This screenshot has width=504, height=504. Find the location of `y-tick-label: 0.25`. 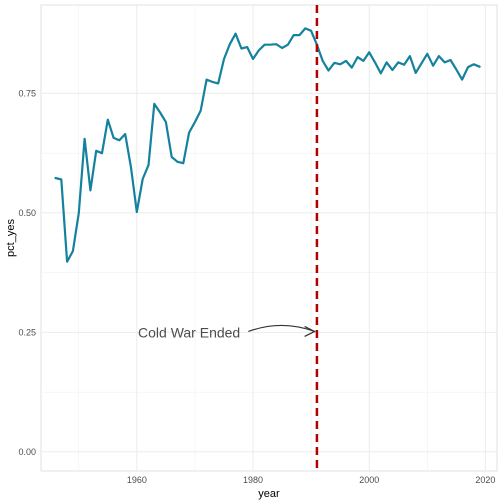

y-tick-label: 0.25 is located at coordinates (27, 332).